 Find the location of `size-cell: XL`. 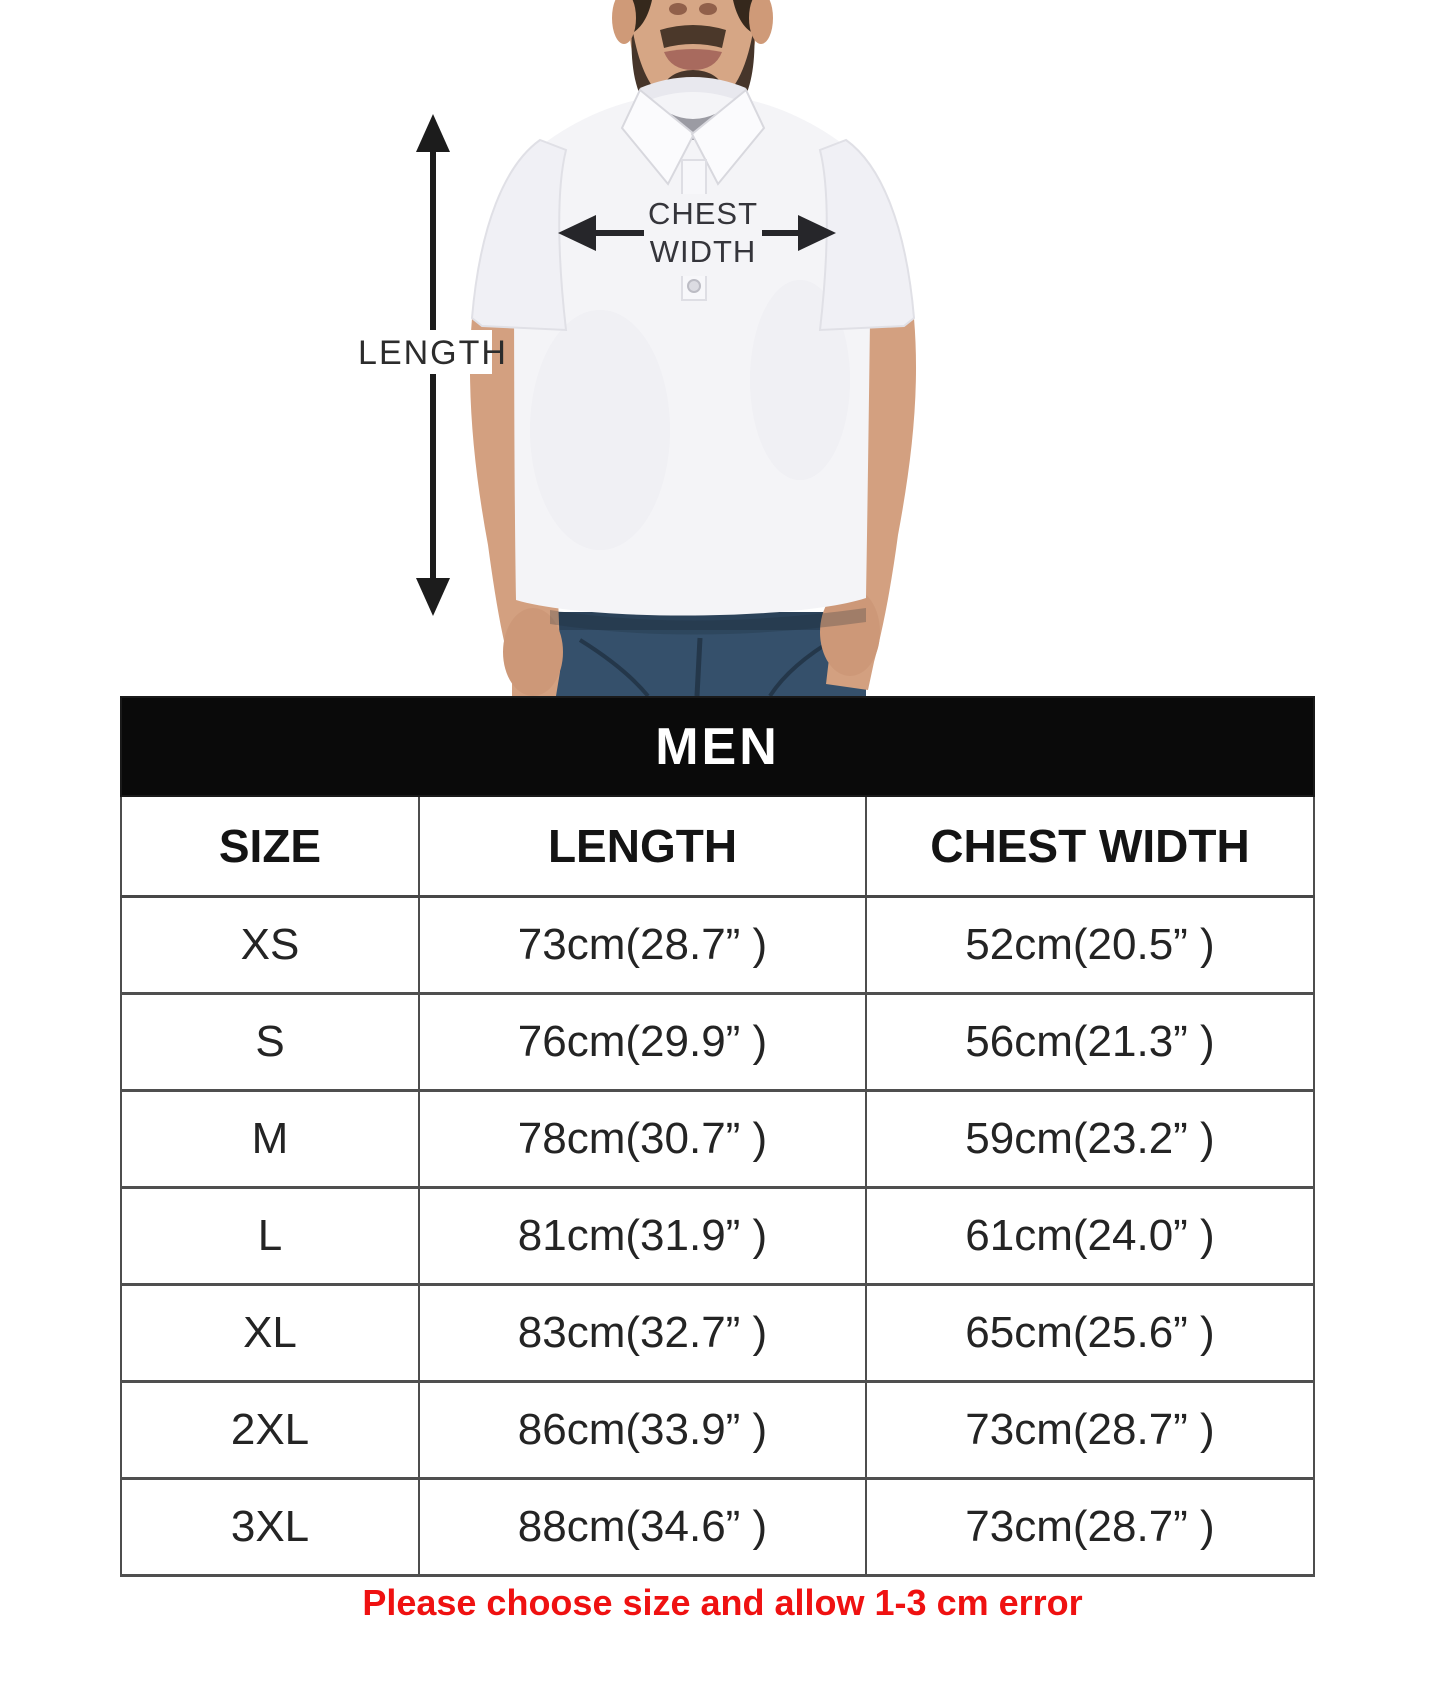

size-cell: XL is located at coordinates (270, 1333).